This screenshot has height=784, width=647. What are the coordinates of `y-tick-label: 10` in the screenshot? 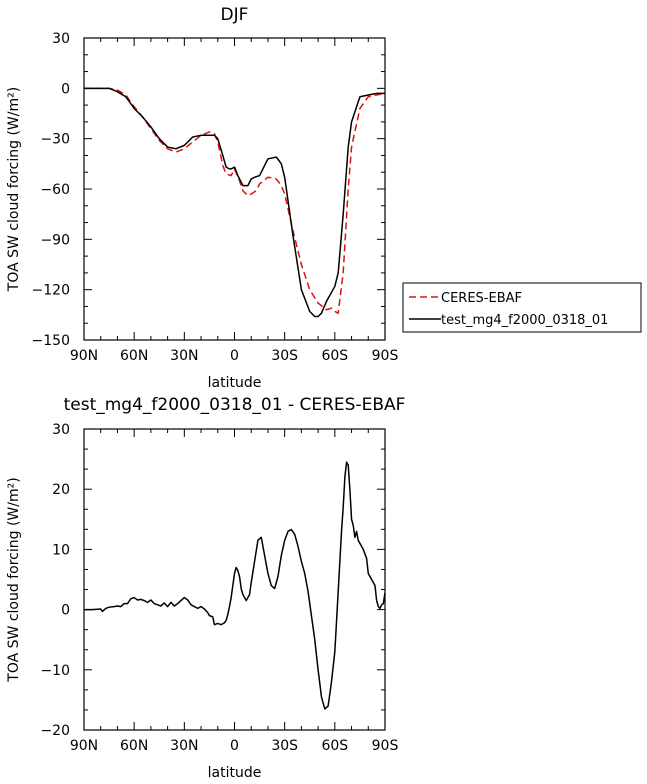 It's located at (61, 550).